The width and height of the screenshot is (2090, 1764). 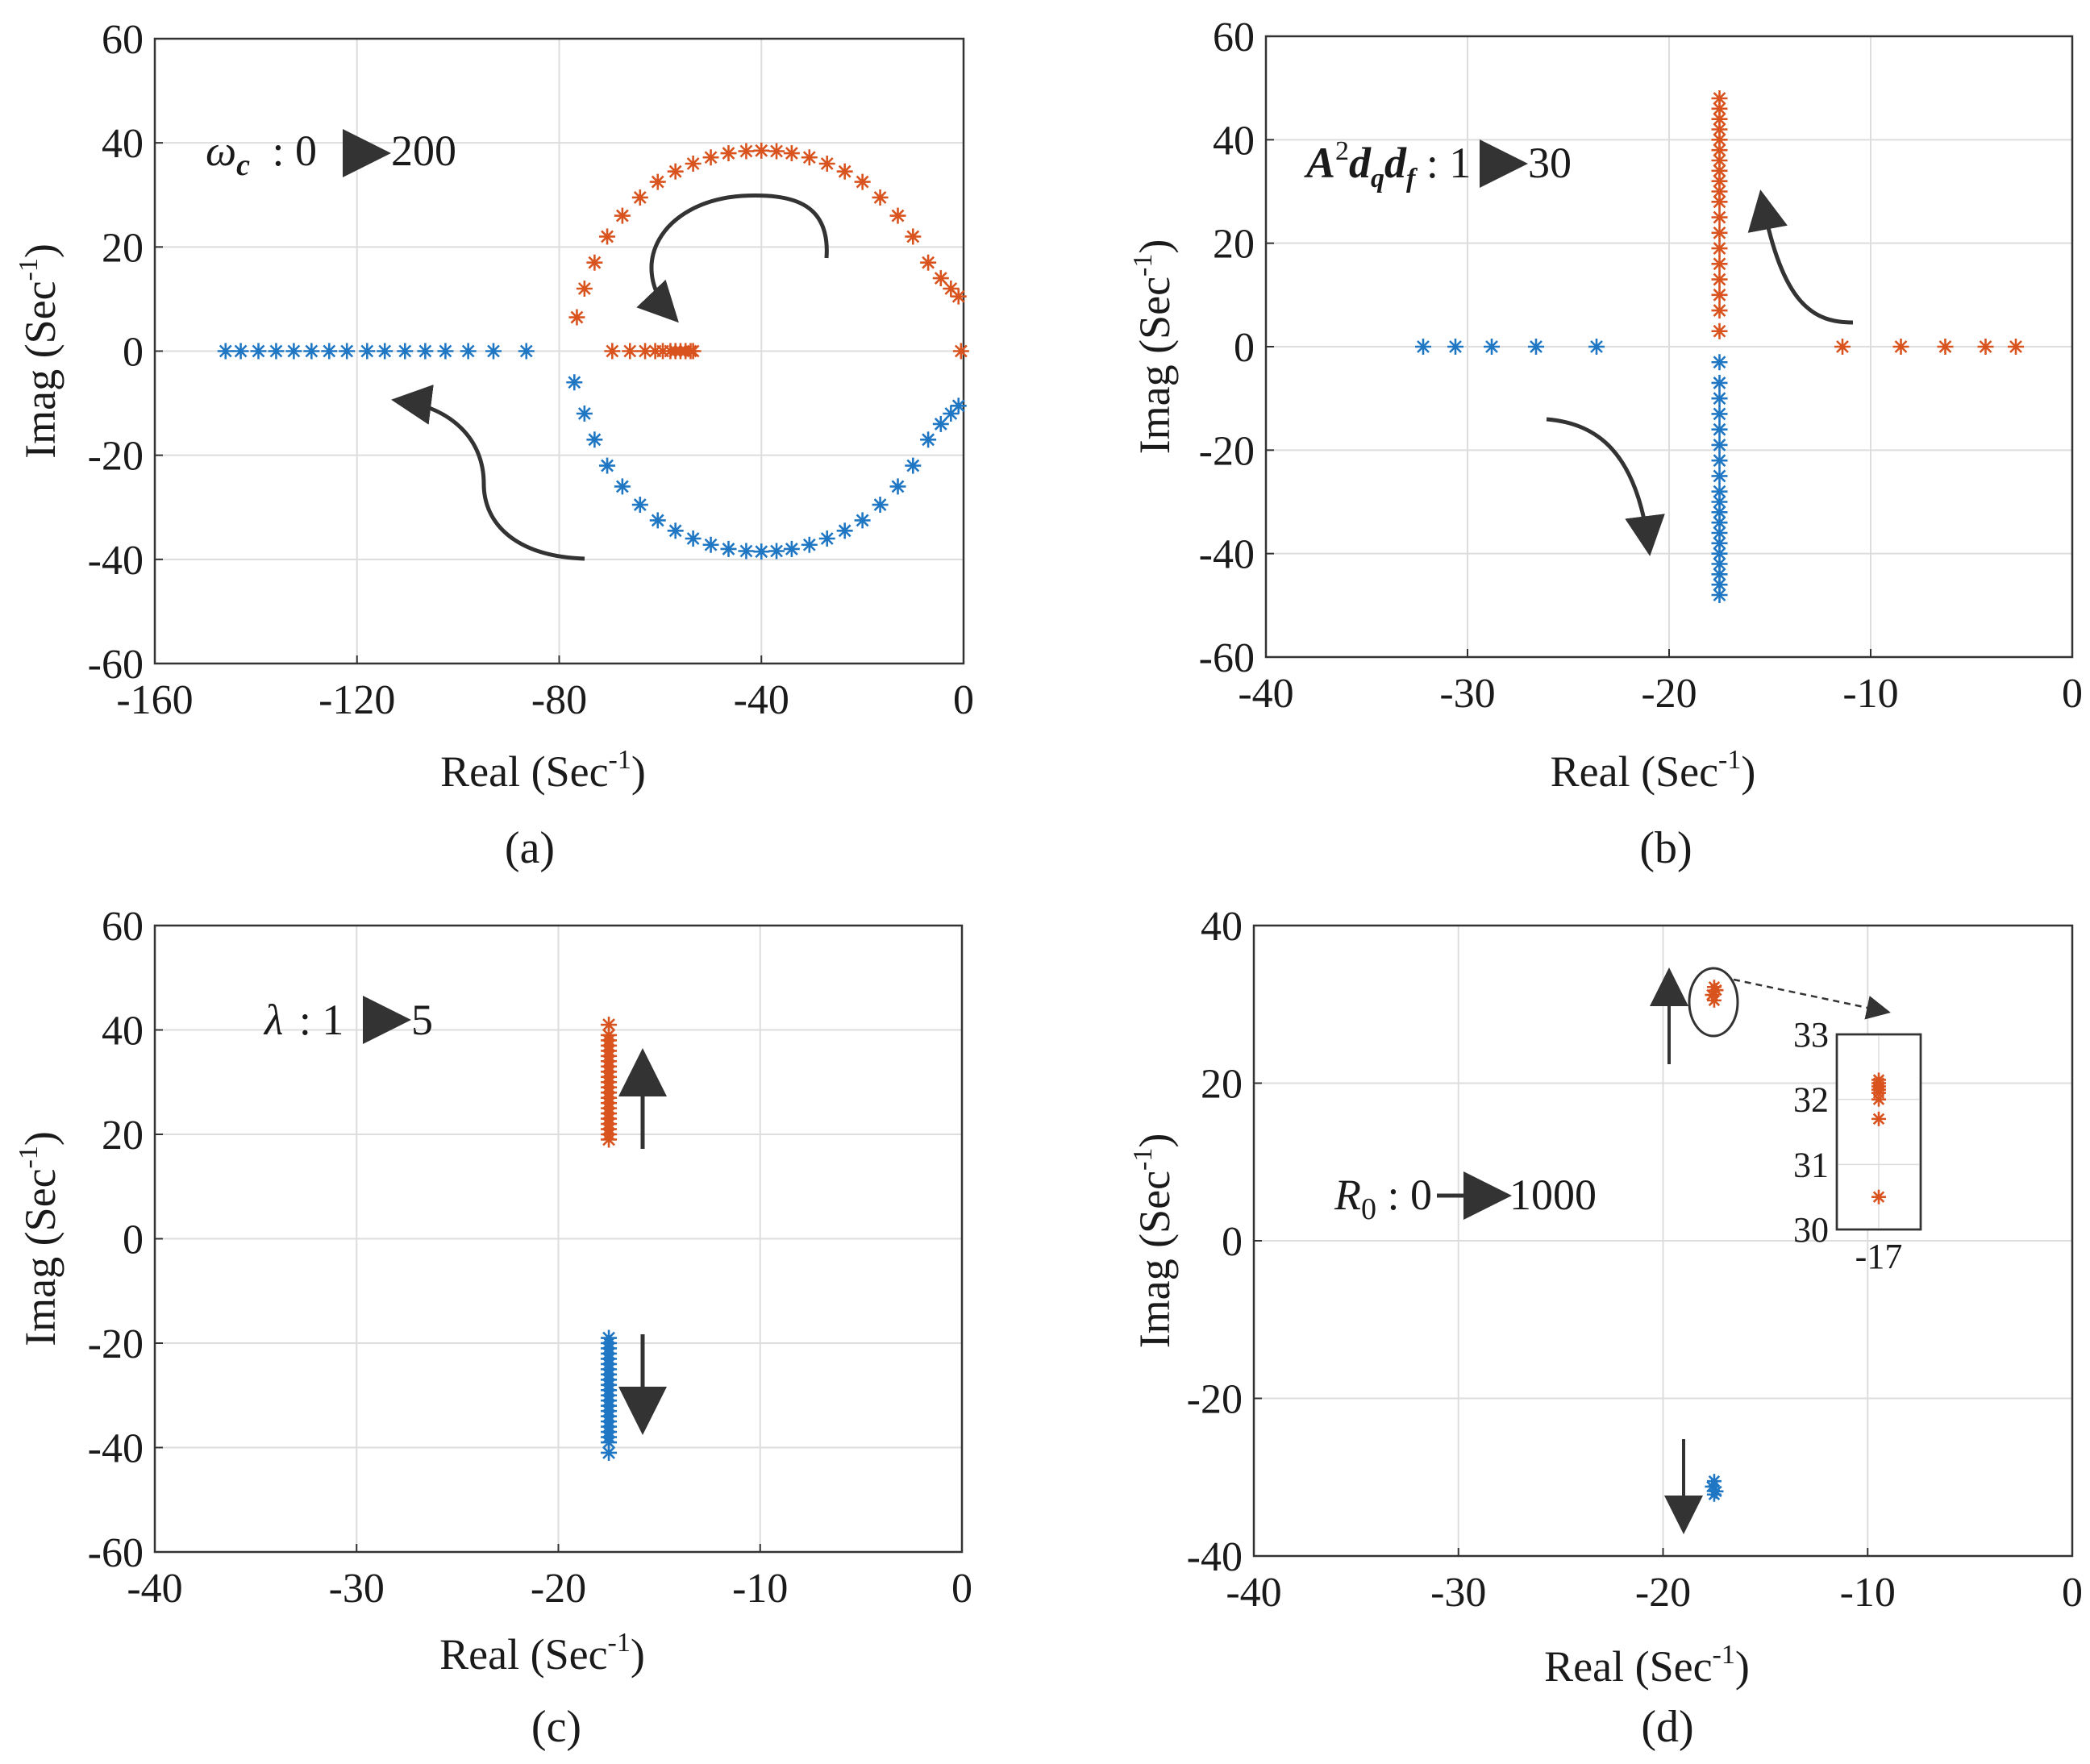 What do you see at coordinates (303, 1020) in the screenshot?
I see `panel-c-annotation: λ : 1` at bounding box center [303, 1020].